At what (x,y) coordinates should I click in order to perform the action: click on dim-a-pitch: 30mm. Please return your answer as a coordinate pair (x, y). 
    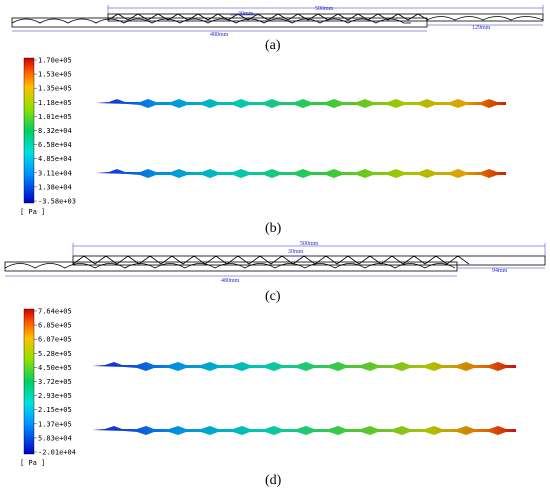
    Looking at the image, I should click on (246, 14).